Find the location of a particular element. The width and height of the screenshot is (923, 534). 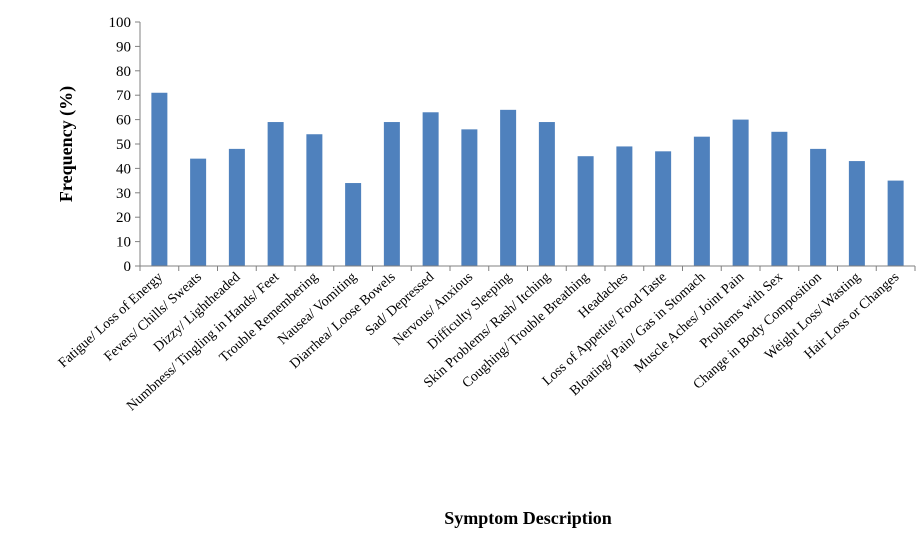

x-axis-title: Symptom Description is located at coordinates (528, 518).